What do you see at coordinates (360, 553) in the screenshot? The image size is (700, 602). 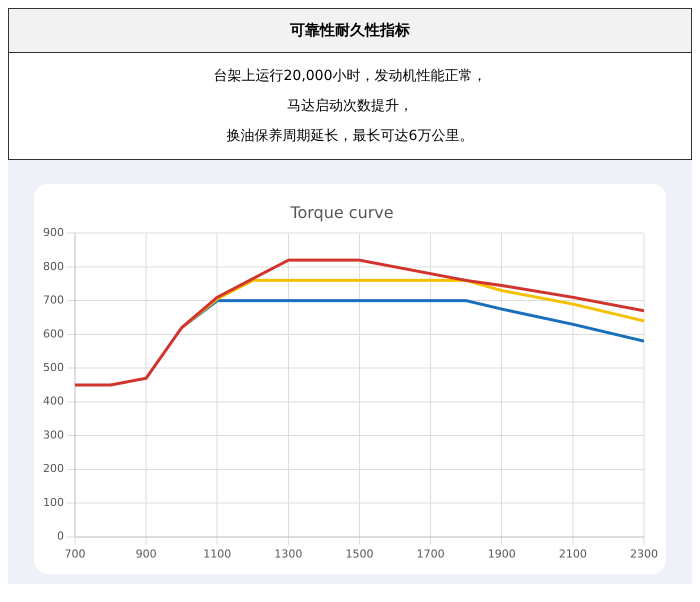 I see `x-tick-label: 1500` at bounding box center [360, 553].